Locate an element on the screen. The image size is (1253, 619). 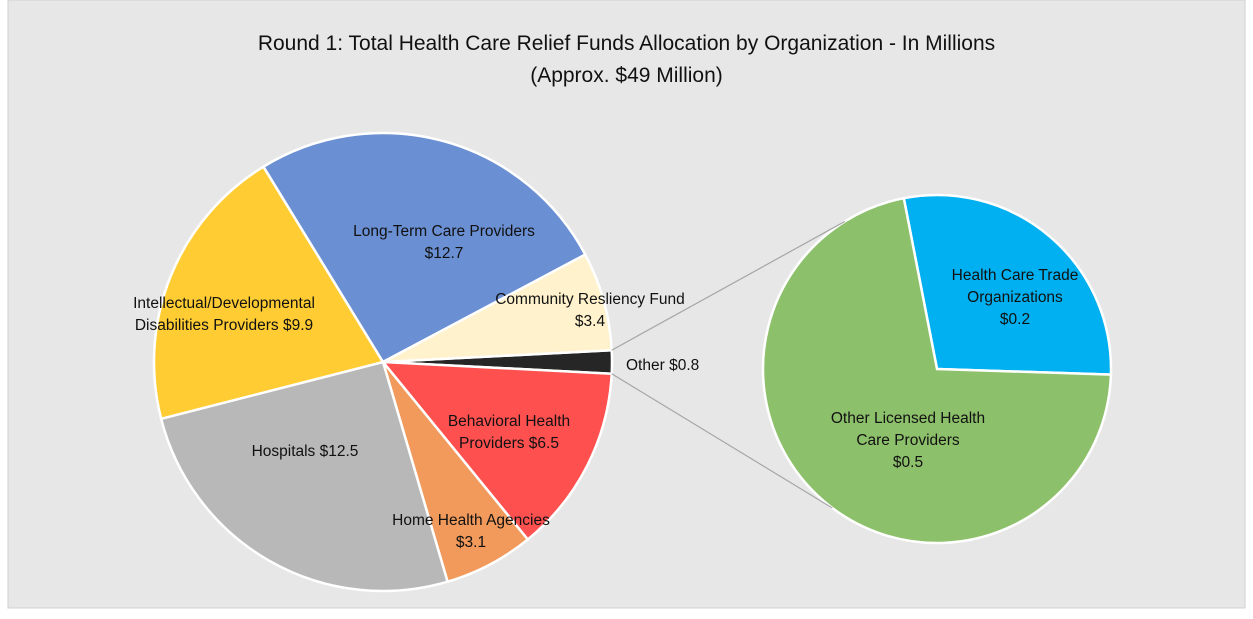
label-category: Other Licensed Health Care Providers is located at coordinates (908, 429).